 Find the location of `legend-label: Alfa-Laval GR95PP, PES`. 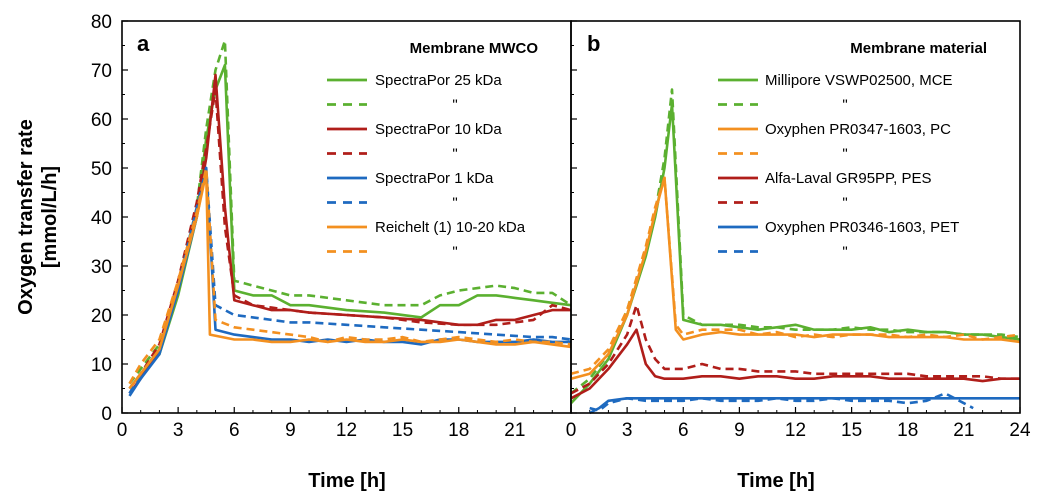

legend-label: Alfa-Laval GR95PP, PES is located at coordinates (848, 178).